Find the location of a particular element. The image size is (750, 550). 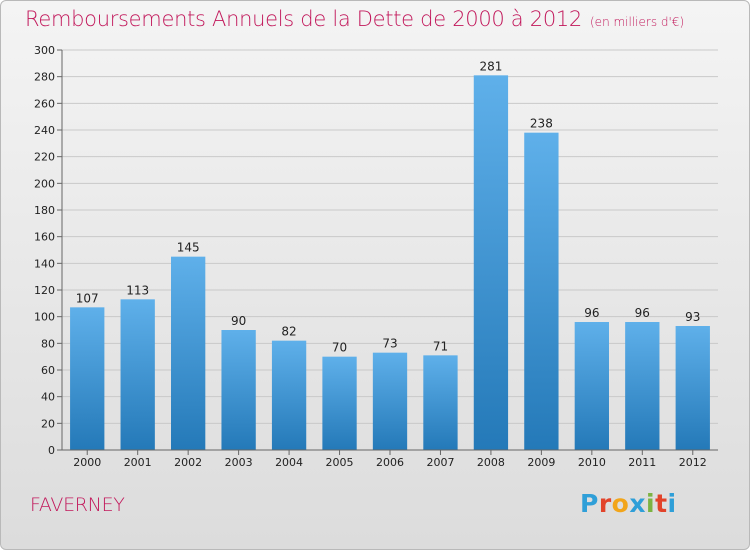

place-name: FAVERNEY is located at coordinates (77, 505).